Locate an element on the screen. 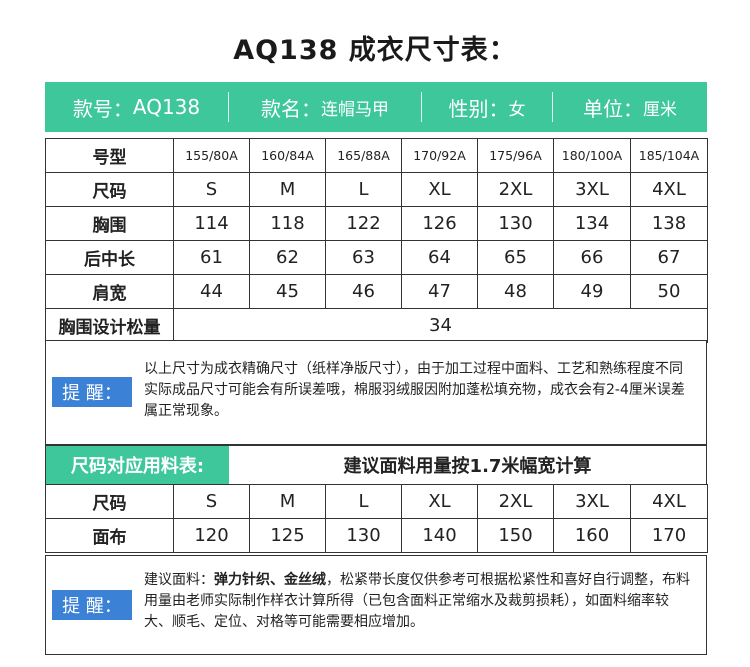 Image resolution: width=750 pixels, height=667 pixels. table-cell: 150 is located at coordinates (515, 535).